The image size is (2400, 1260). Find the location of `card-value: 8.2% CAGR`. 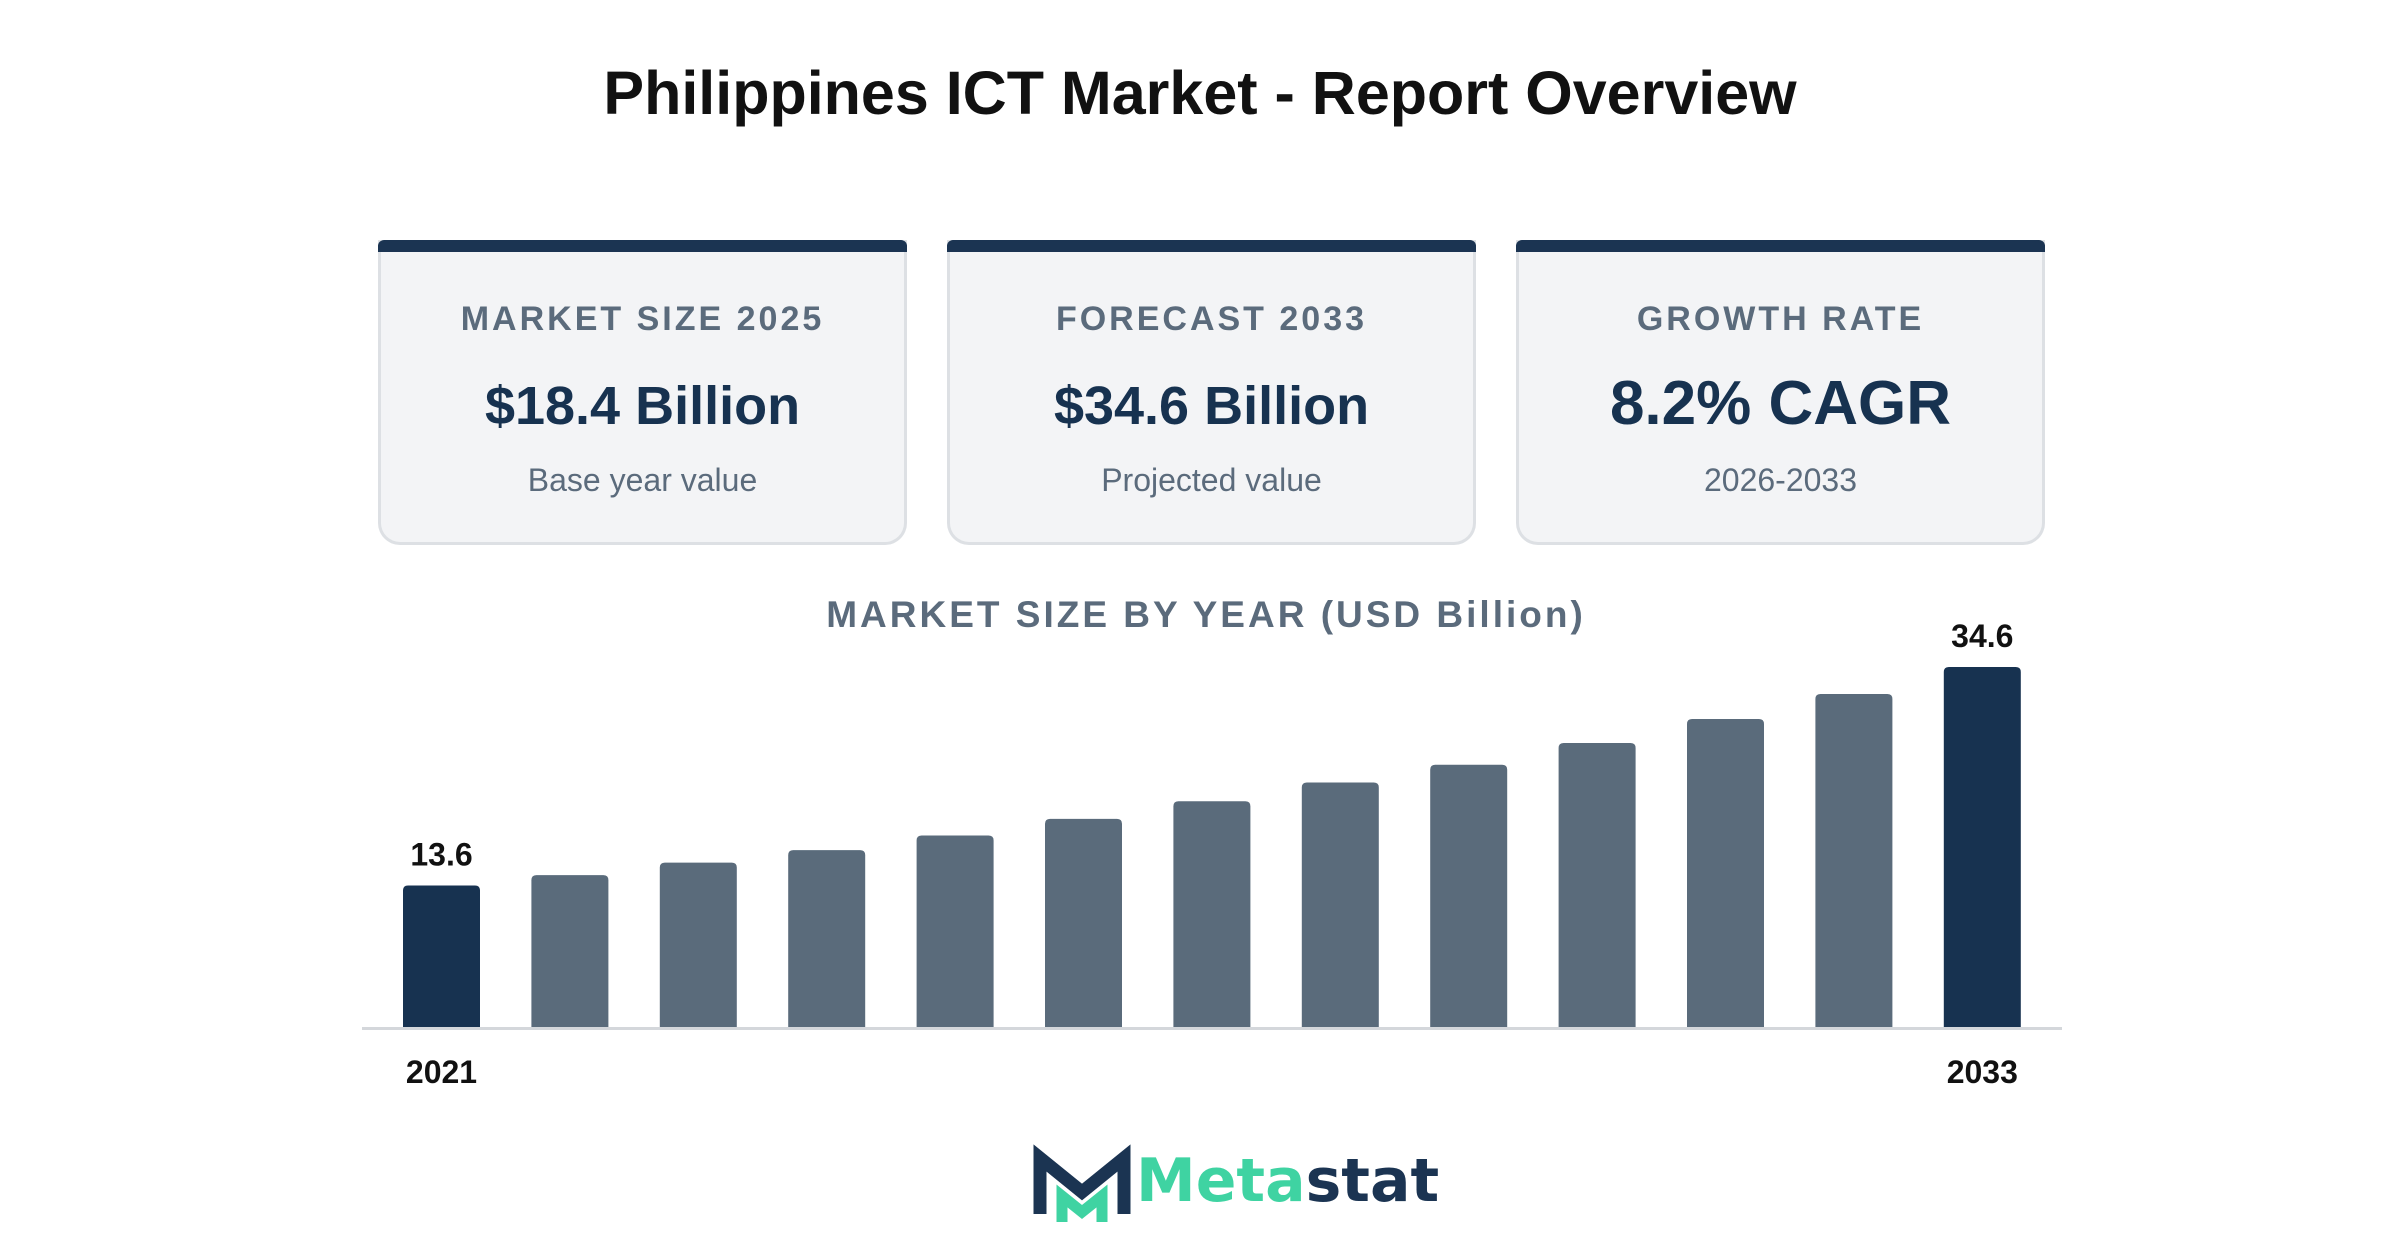

card-value: 8.2% CAGR is located at coordinates (1780, 403).